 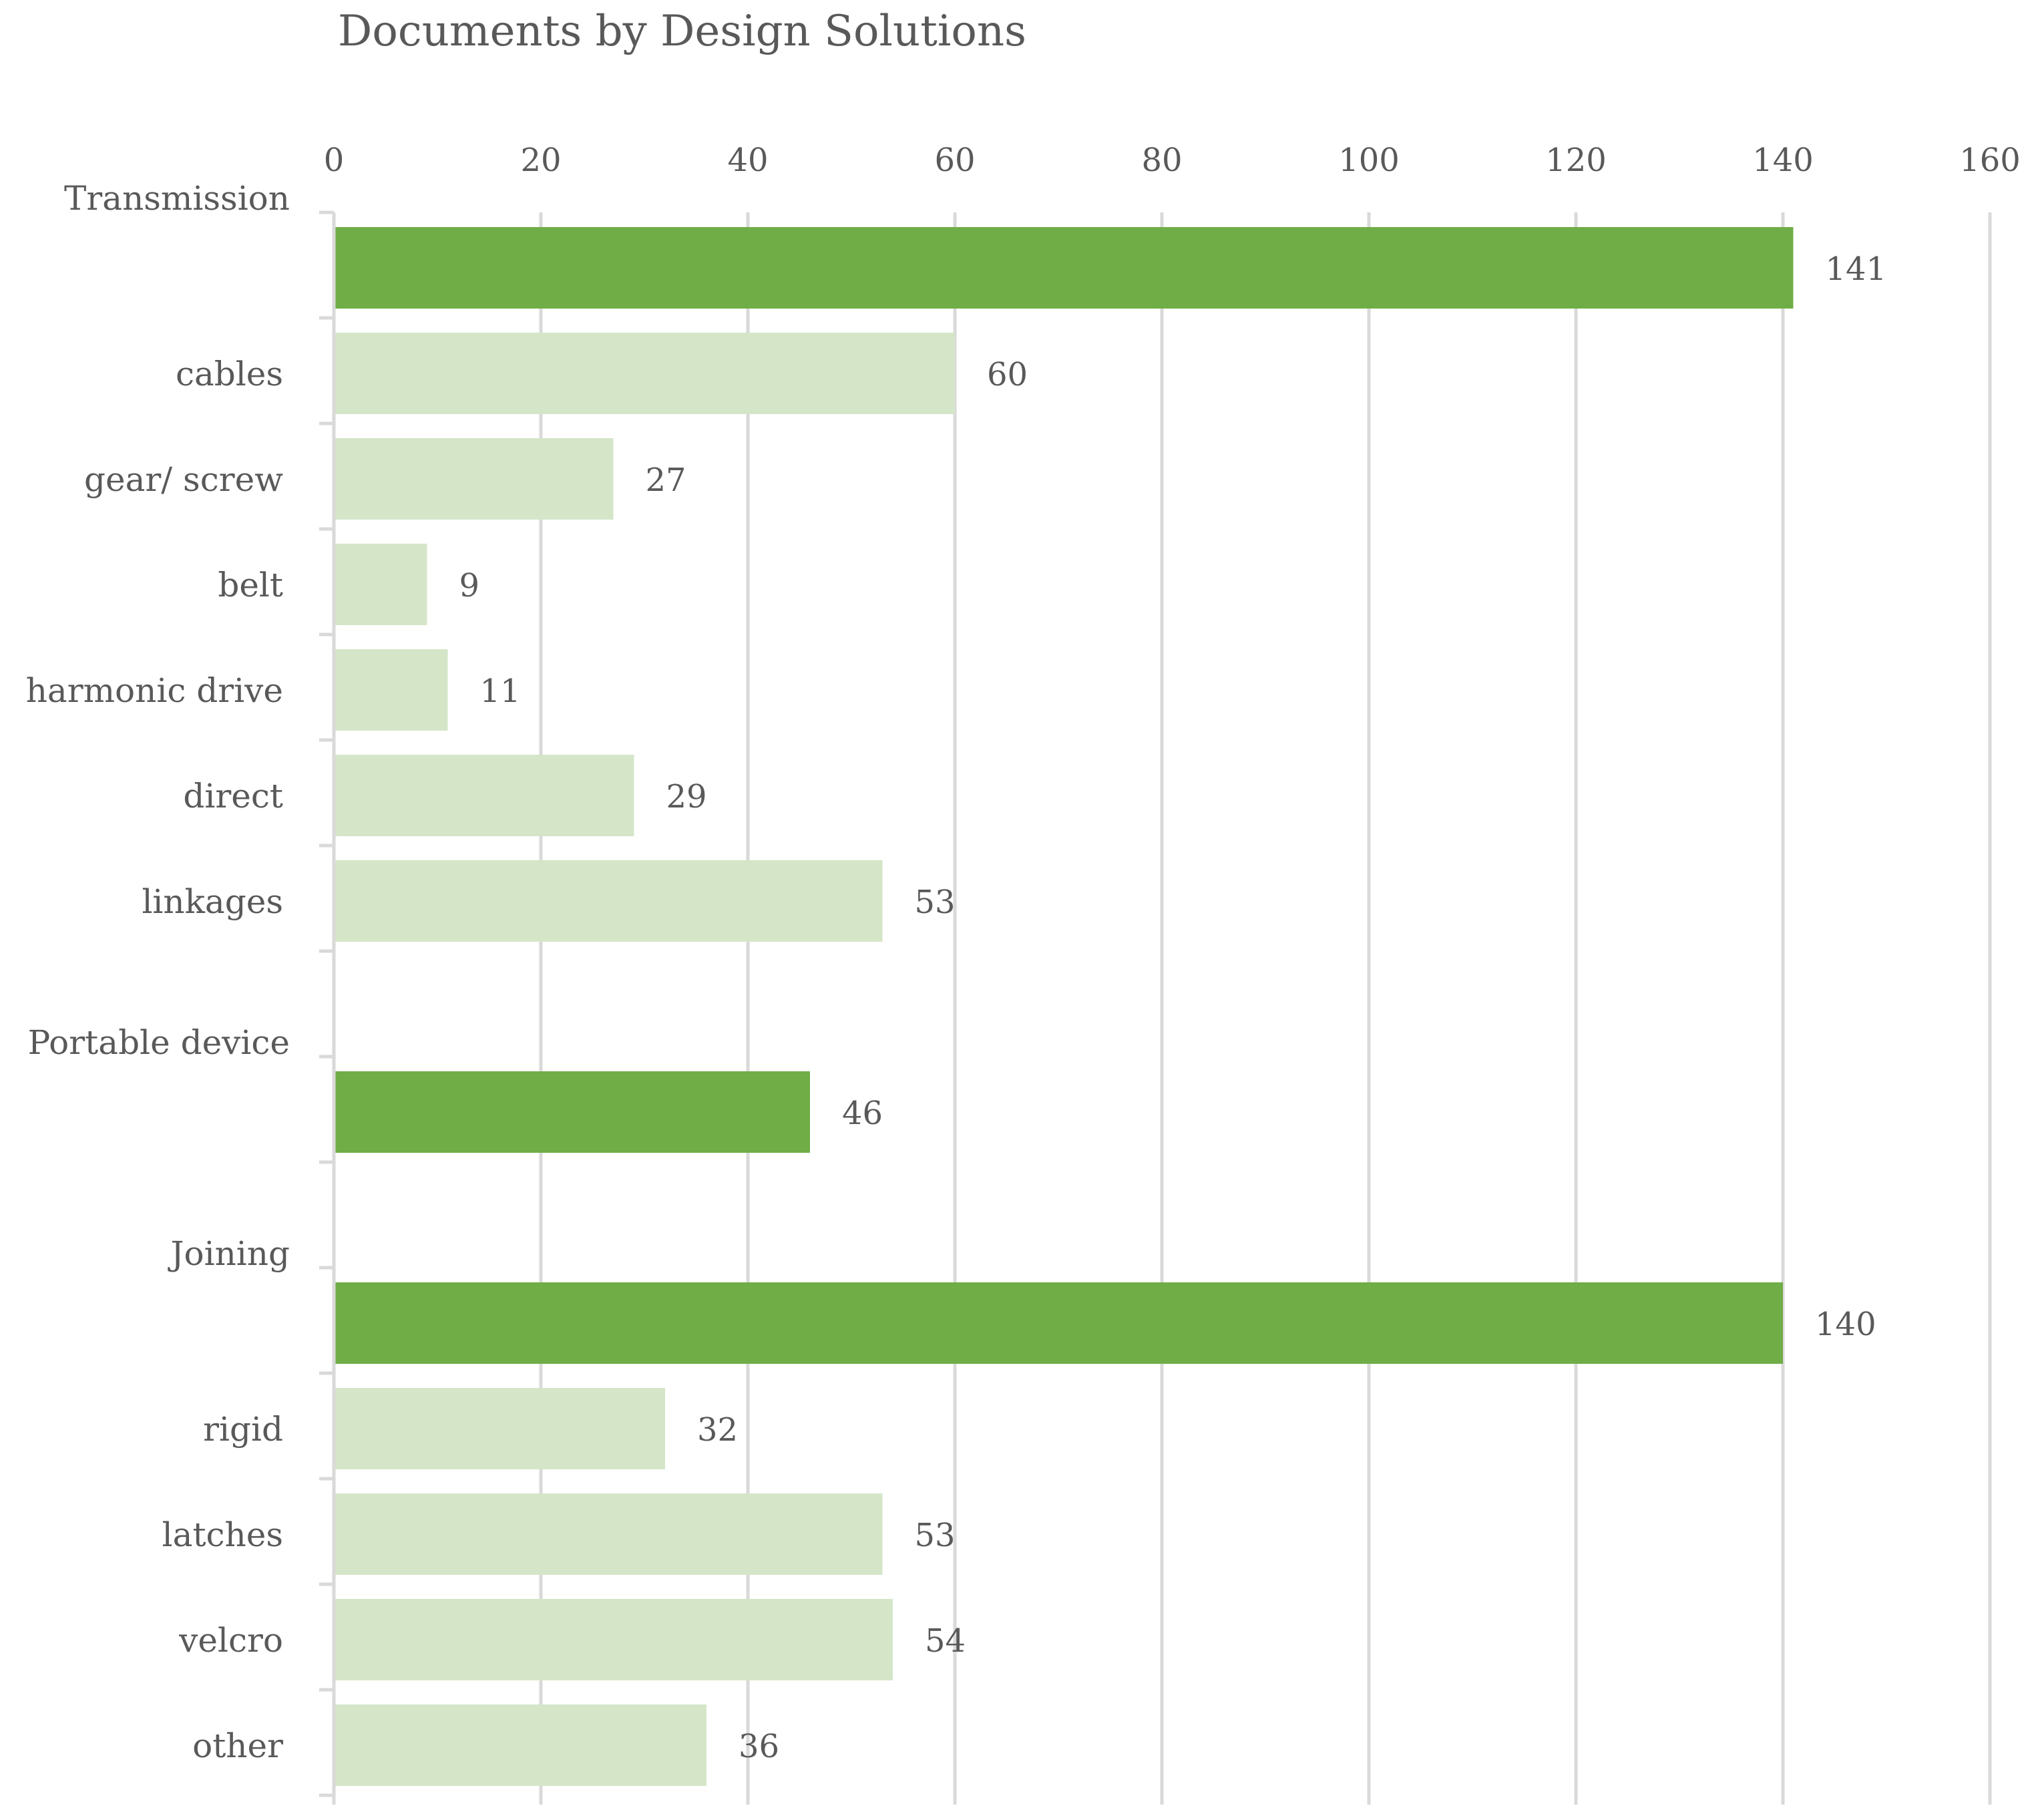 I want to click on category-label: Transmission, so click(x=177, y=198).